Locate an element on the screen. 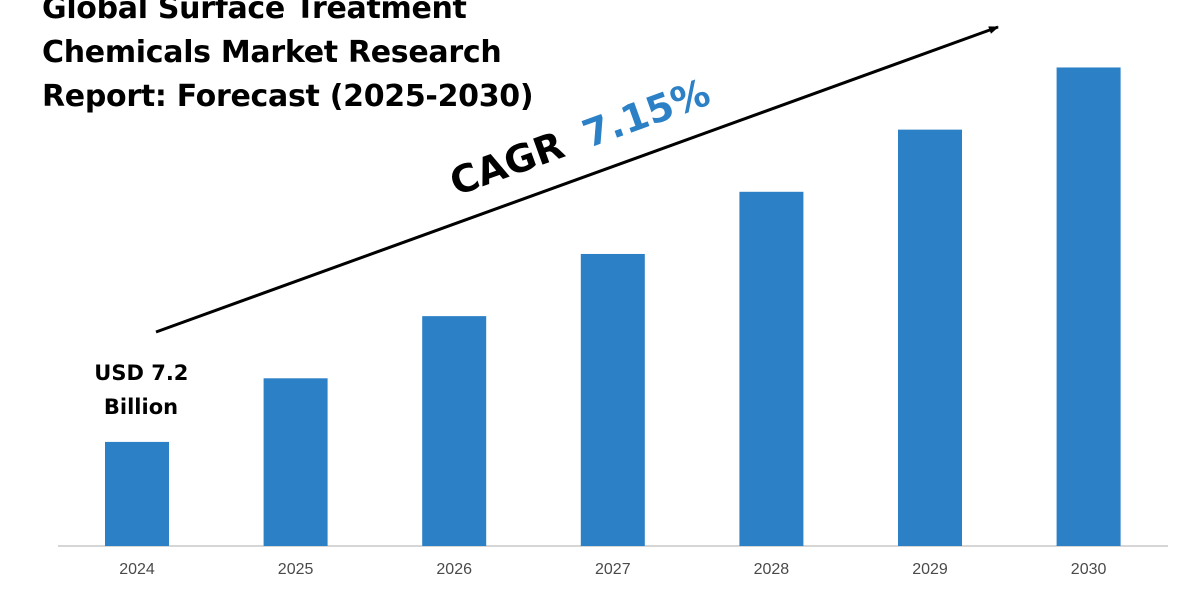 The height and width of the screenshot is (600, 1200). x-tick-2029: 2029 is located at coordinates (930, 569).